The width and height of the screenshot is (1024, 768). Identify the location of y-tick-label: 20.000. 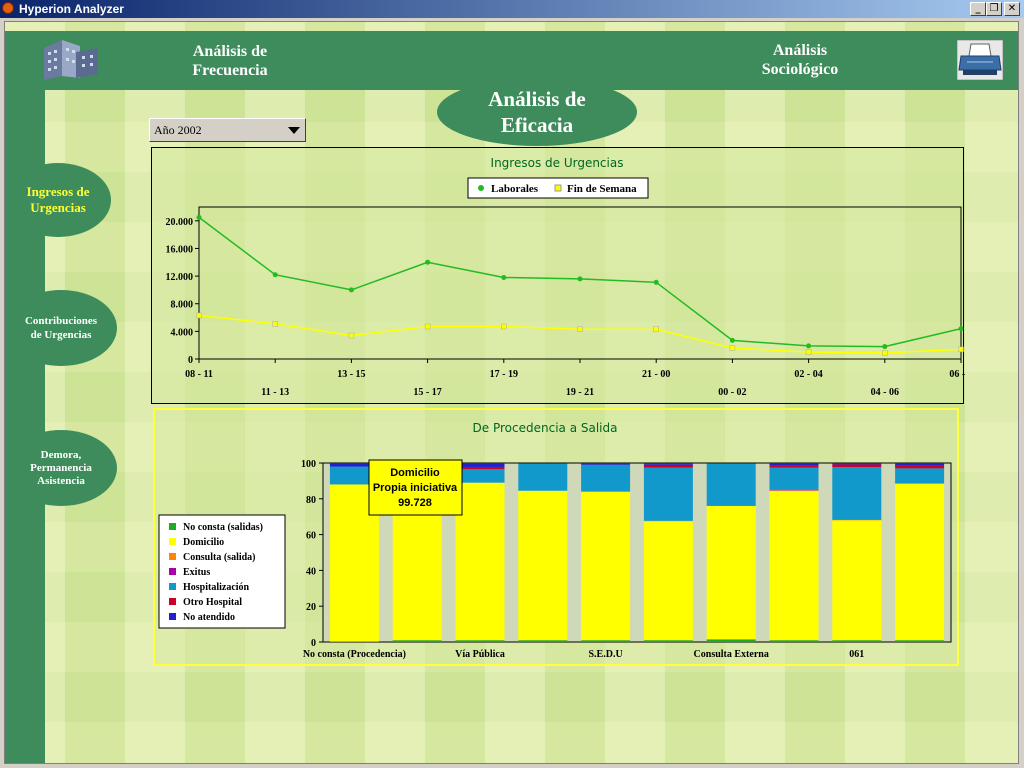
(180, 222).